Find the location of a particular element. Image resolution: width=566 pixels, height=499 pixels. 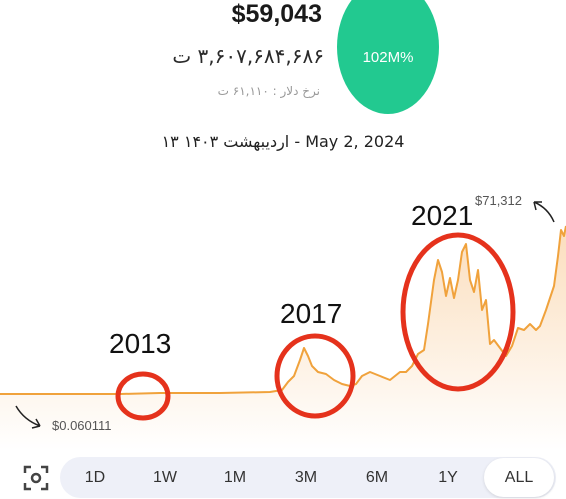

time-range-selector: 1D 1W 1M 3M 6M 1Y ALL is located at coordinates (308, 477).